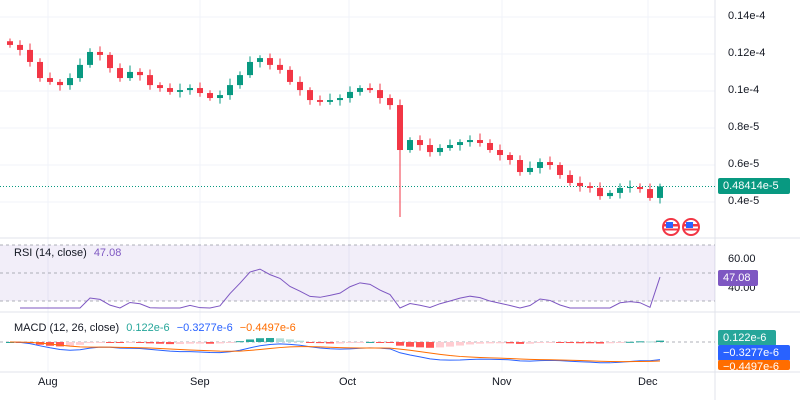 The image size is (800, 400). I want to click on last-price-tag: 0.48414e-5, so click(754, 186).